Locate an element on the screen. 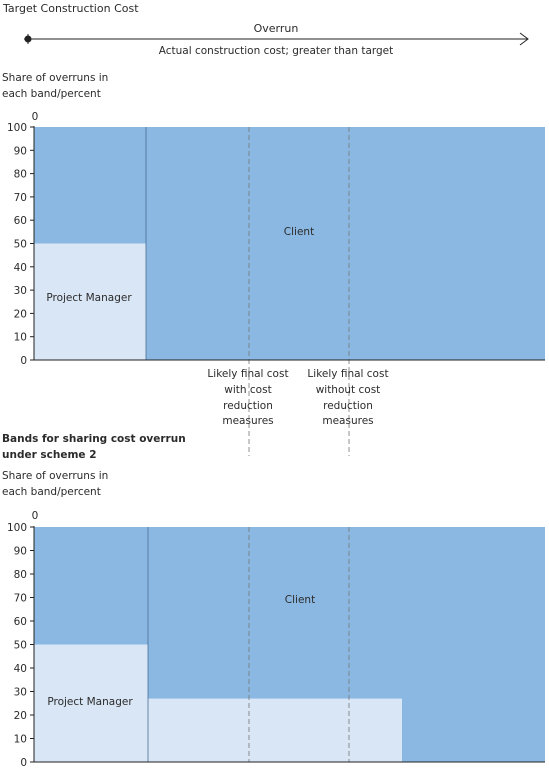 The image size is (549, 769). chart2-title-line1: Bands for sharing cost overrun is located at coordinates (94, 439).